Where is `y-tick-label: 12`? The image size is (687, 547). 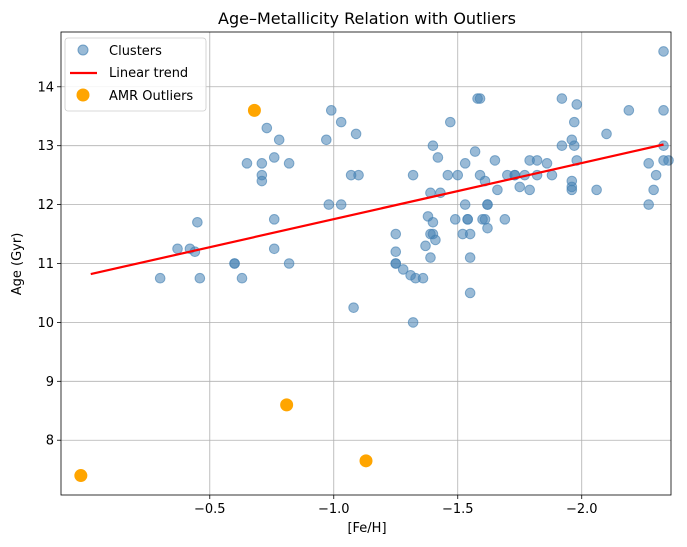
y-tick-label: 12 is located at coordinates (45, 205).